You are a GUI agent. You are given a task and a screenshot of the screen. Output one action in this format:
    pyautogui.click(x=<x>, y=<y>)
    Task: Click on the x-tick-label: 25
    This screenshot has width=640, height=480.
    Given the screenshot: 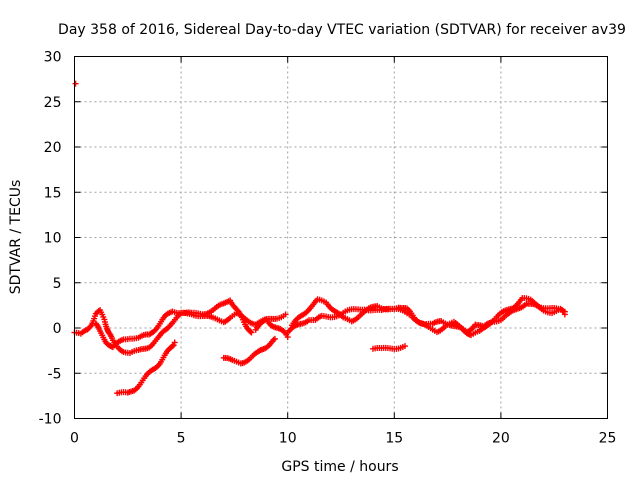 What is the action you would take?
    pyautogui.click(x=608, y=439)
    